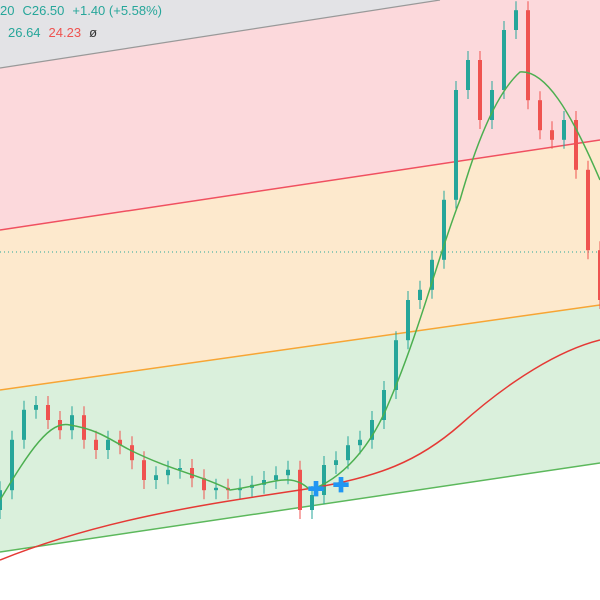 Image resolution: width=600 pixels, height=600 pixels. I want to click on legend-text: C26.50, so click(43, 10).